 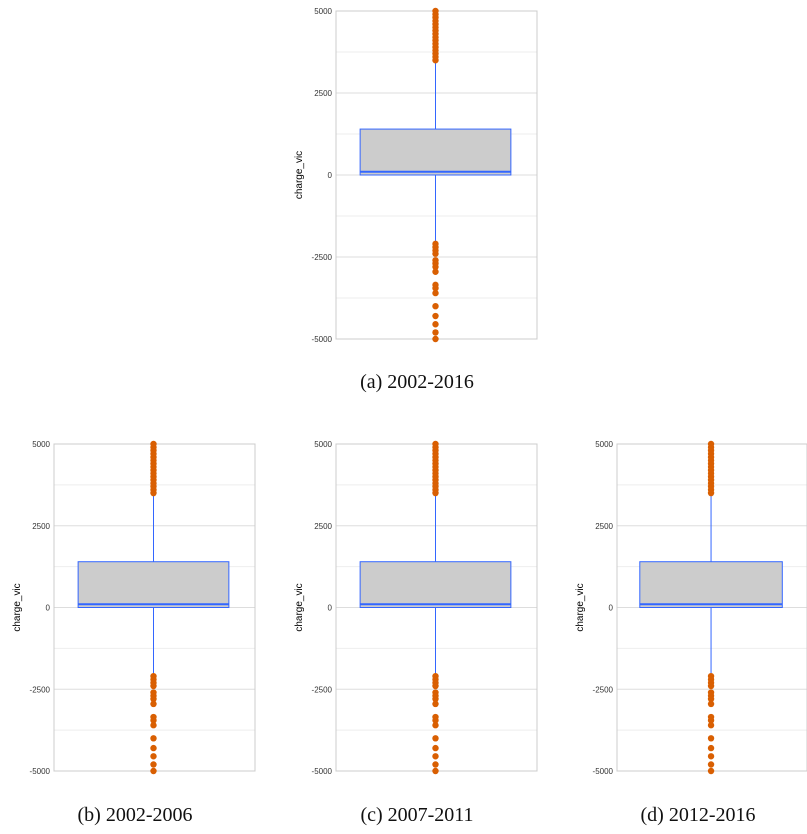 I want to click on caption-a: (a) 2002-2016, so click(x=417, y=382).